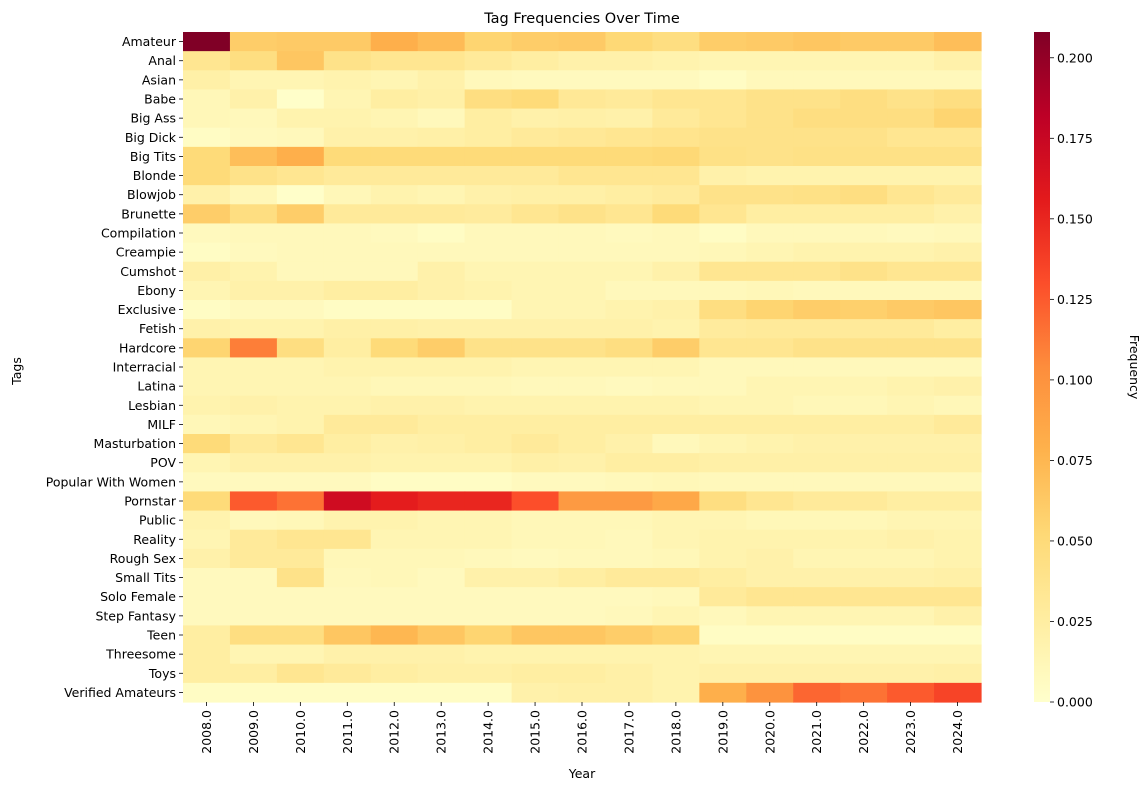 The height and width of the screenshot is (790, 1142). I want to click on y-tick-label: Pornstar, so click(150, 501).